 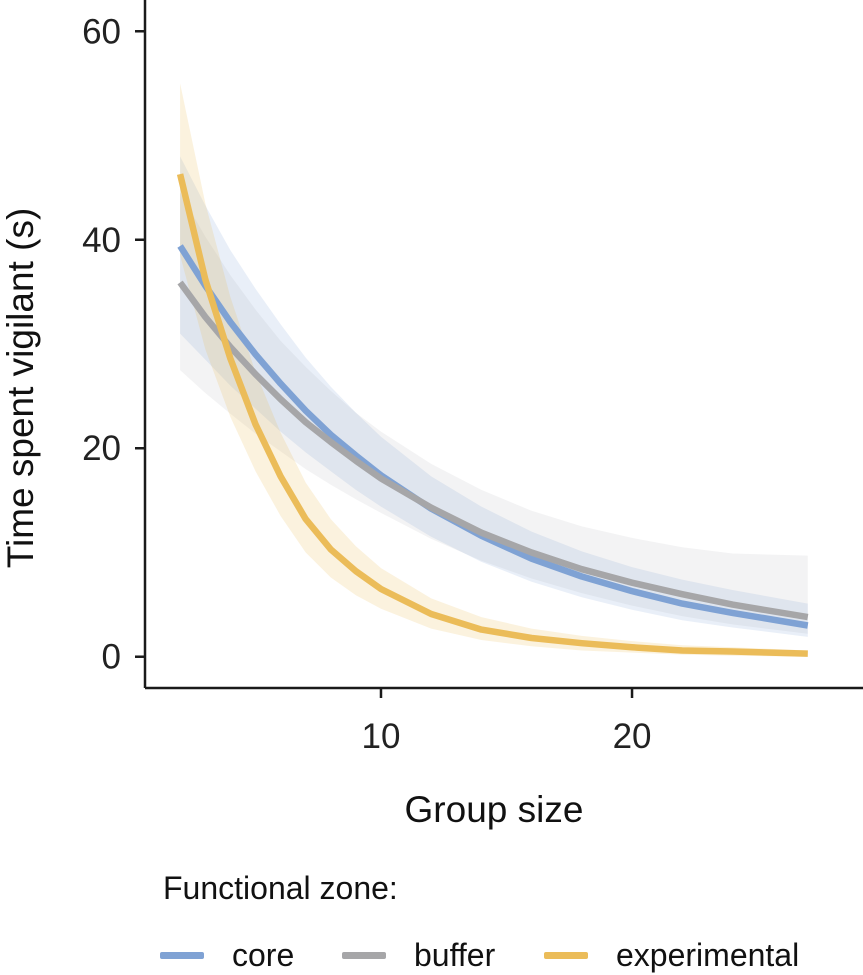 I want to click on y-tick-label-60: 60, so click(x=101, y=31).